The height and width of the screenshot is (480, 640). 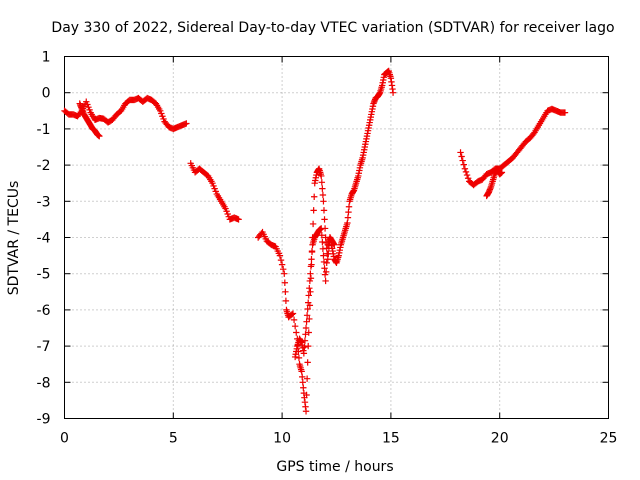 What do you see at coordinates (44, 275) in the screenshot?
I see `y-tick-label: -5` at bounding box center [44, 275].